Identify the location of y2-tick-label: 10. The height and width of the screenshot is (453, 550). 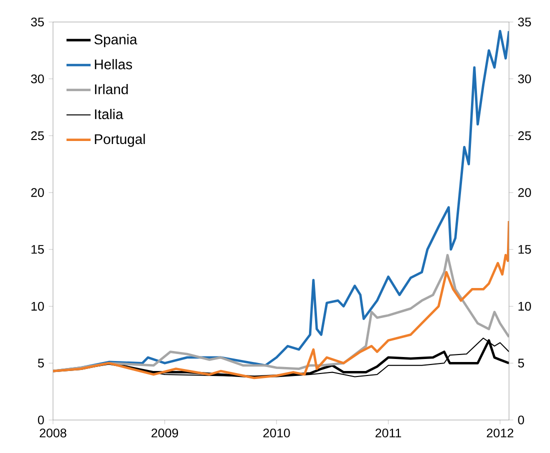
(524, 306).